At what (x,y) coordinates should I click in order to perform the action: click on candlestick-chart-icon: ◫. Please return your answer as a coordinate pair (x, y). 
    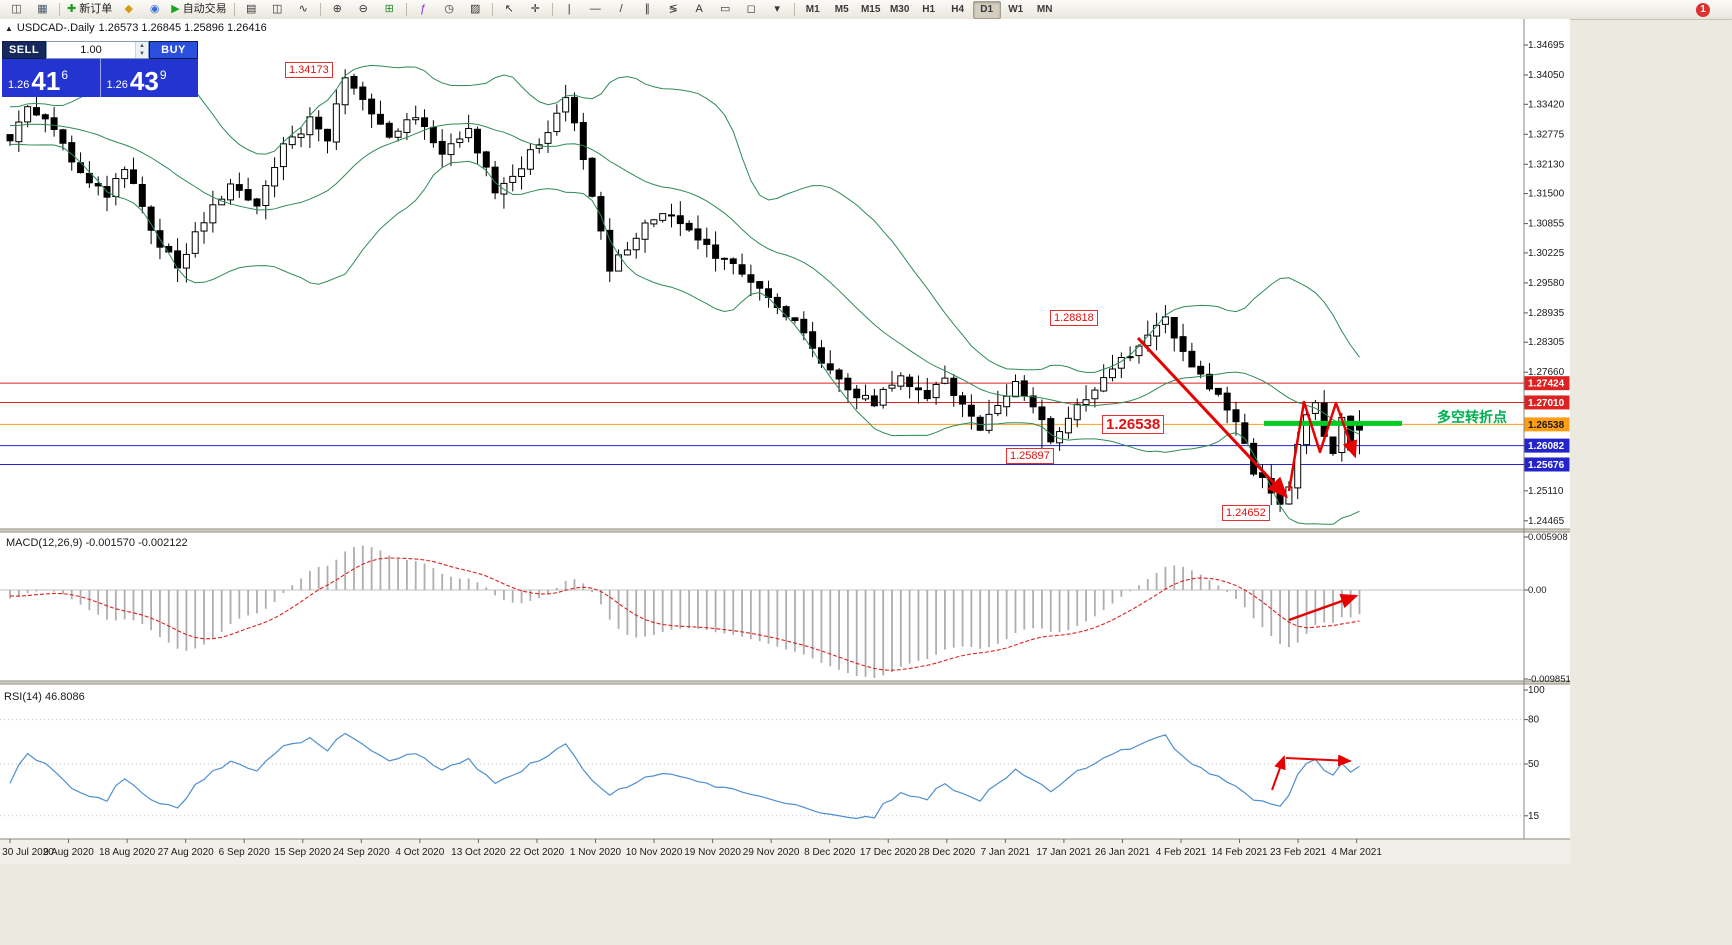
    Looking at the image, I should click on (277, 9).